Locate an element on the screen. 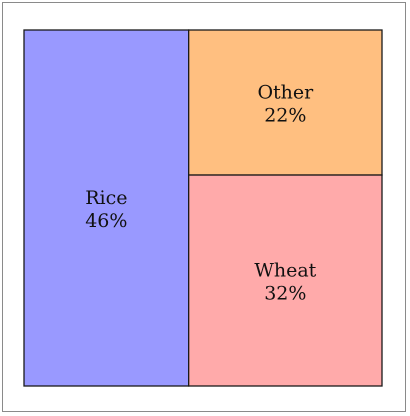 Image resolution: width=410 pixels, height=416 pixels. tile-label-rice: Rice is located at coordinates (106, 198).